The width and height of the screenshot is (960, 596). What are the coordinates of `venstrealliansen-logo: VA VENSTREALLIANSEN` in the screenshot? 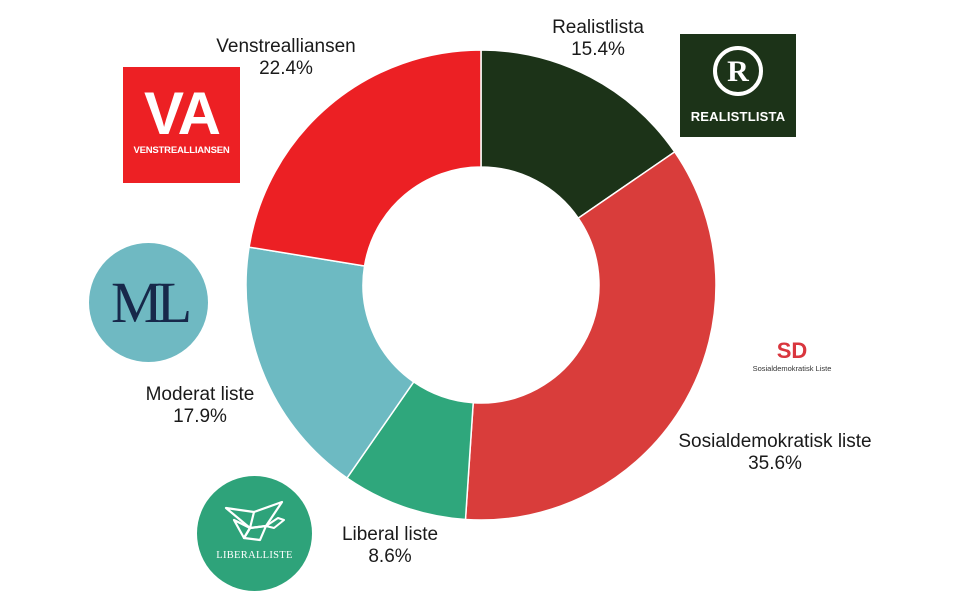 It's located at (181, 125).